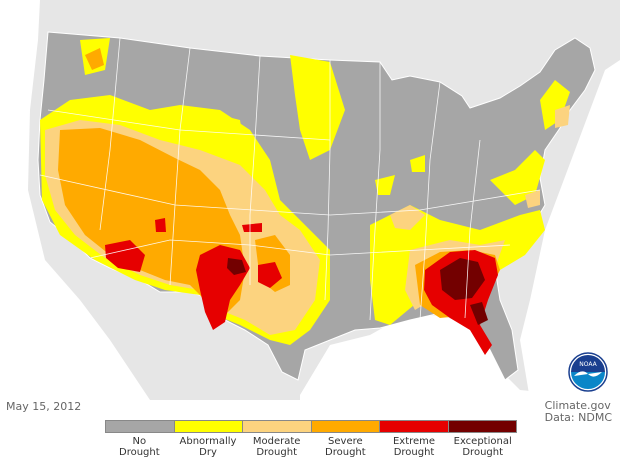 This screenshot has height=464, width=620. What do you see at coordinates (414, 447) in the screenshot?
I see `legend-label-extreme: Extreme Drought` at bounding box center [414, 447].